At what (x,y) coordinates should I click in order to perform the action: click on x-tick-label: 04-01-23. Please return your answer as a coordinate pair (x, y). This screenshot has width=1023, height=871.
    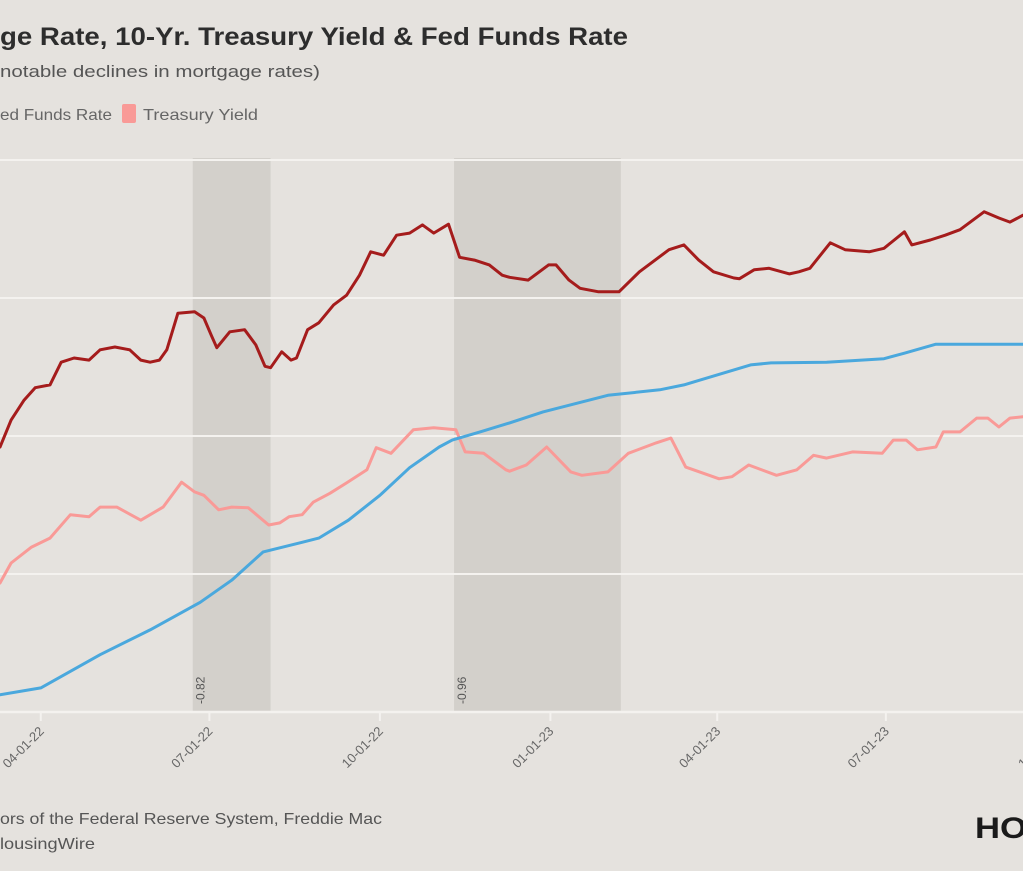
    Looking at the image, I should click on (699, 747).